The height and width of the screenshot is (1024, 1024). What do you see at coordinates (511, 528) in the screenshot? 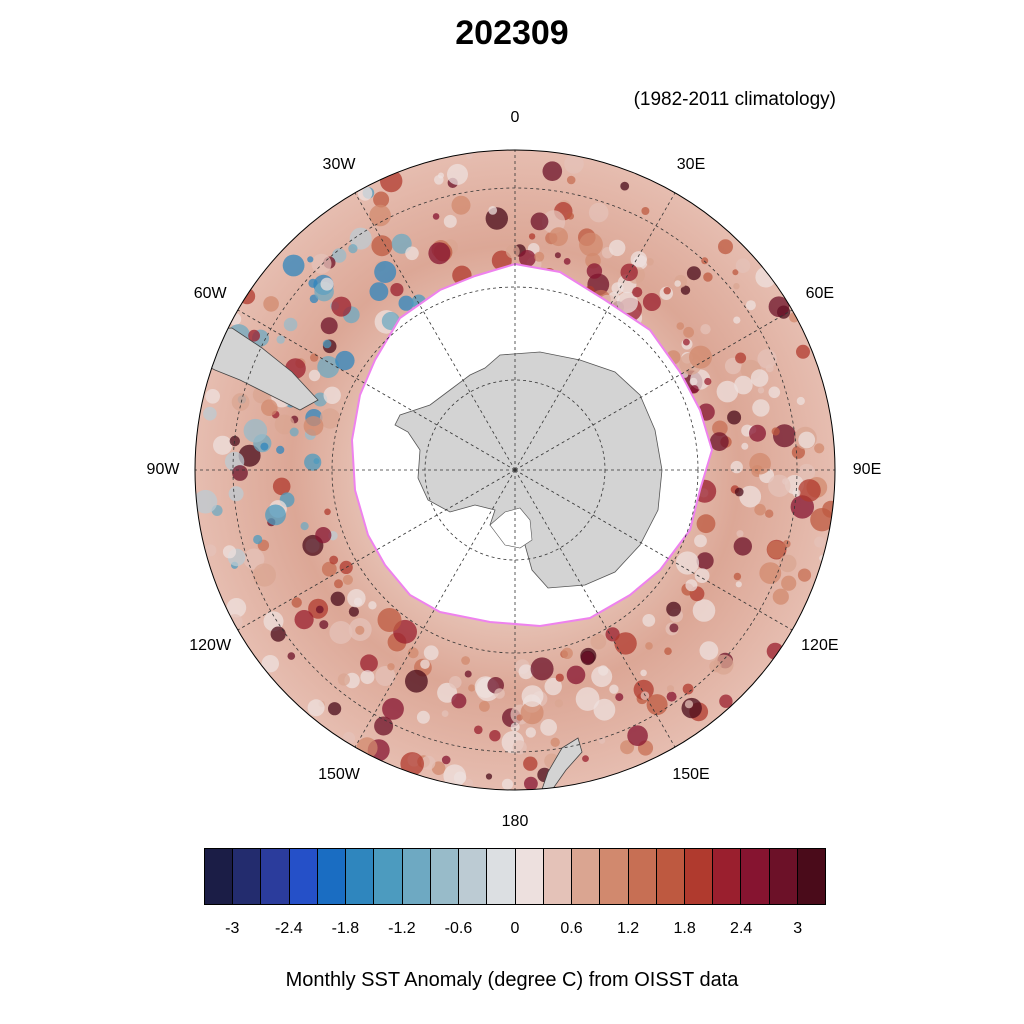
I see `ross-ice-shelf` at bounding box center [511, 528].